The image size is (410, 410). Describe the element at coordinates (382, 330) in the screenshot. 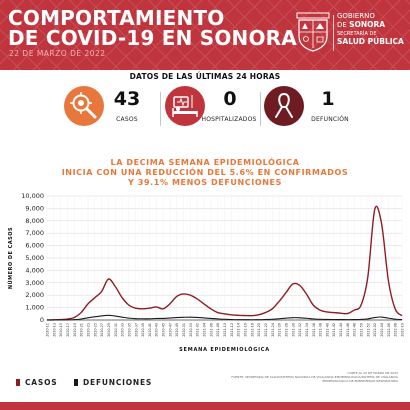

I see `x-tick-label-49: 2022-04` at that location.